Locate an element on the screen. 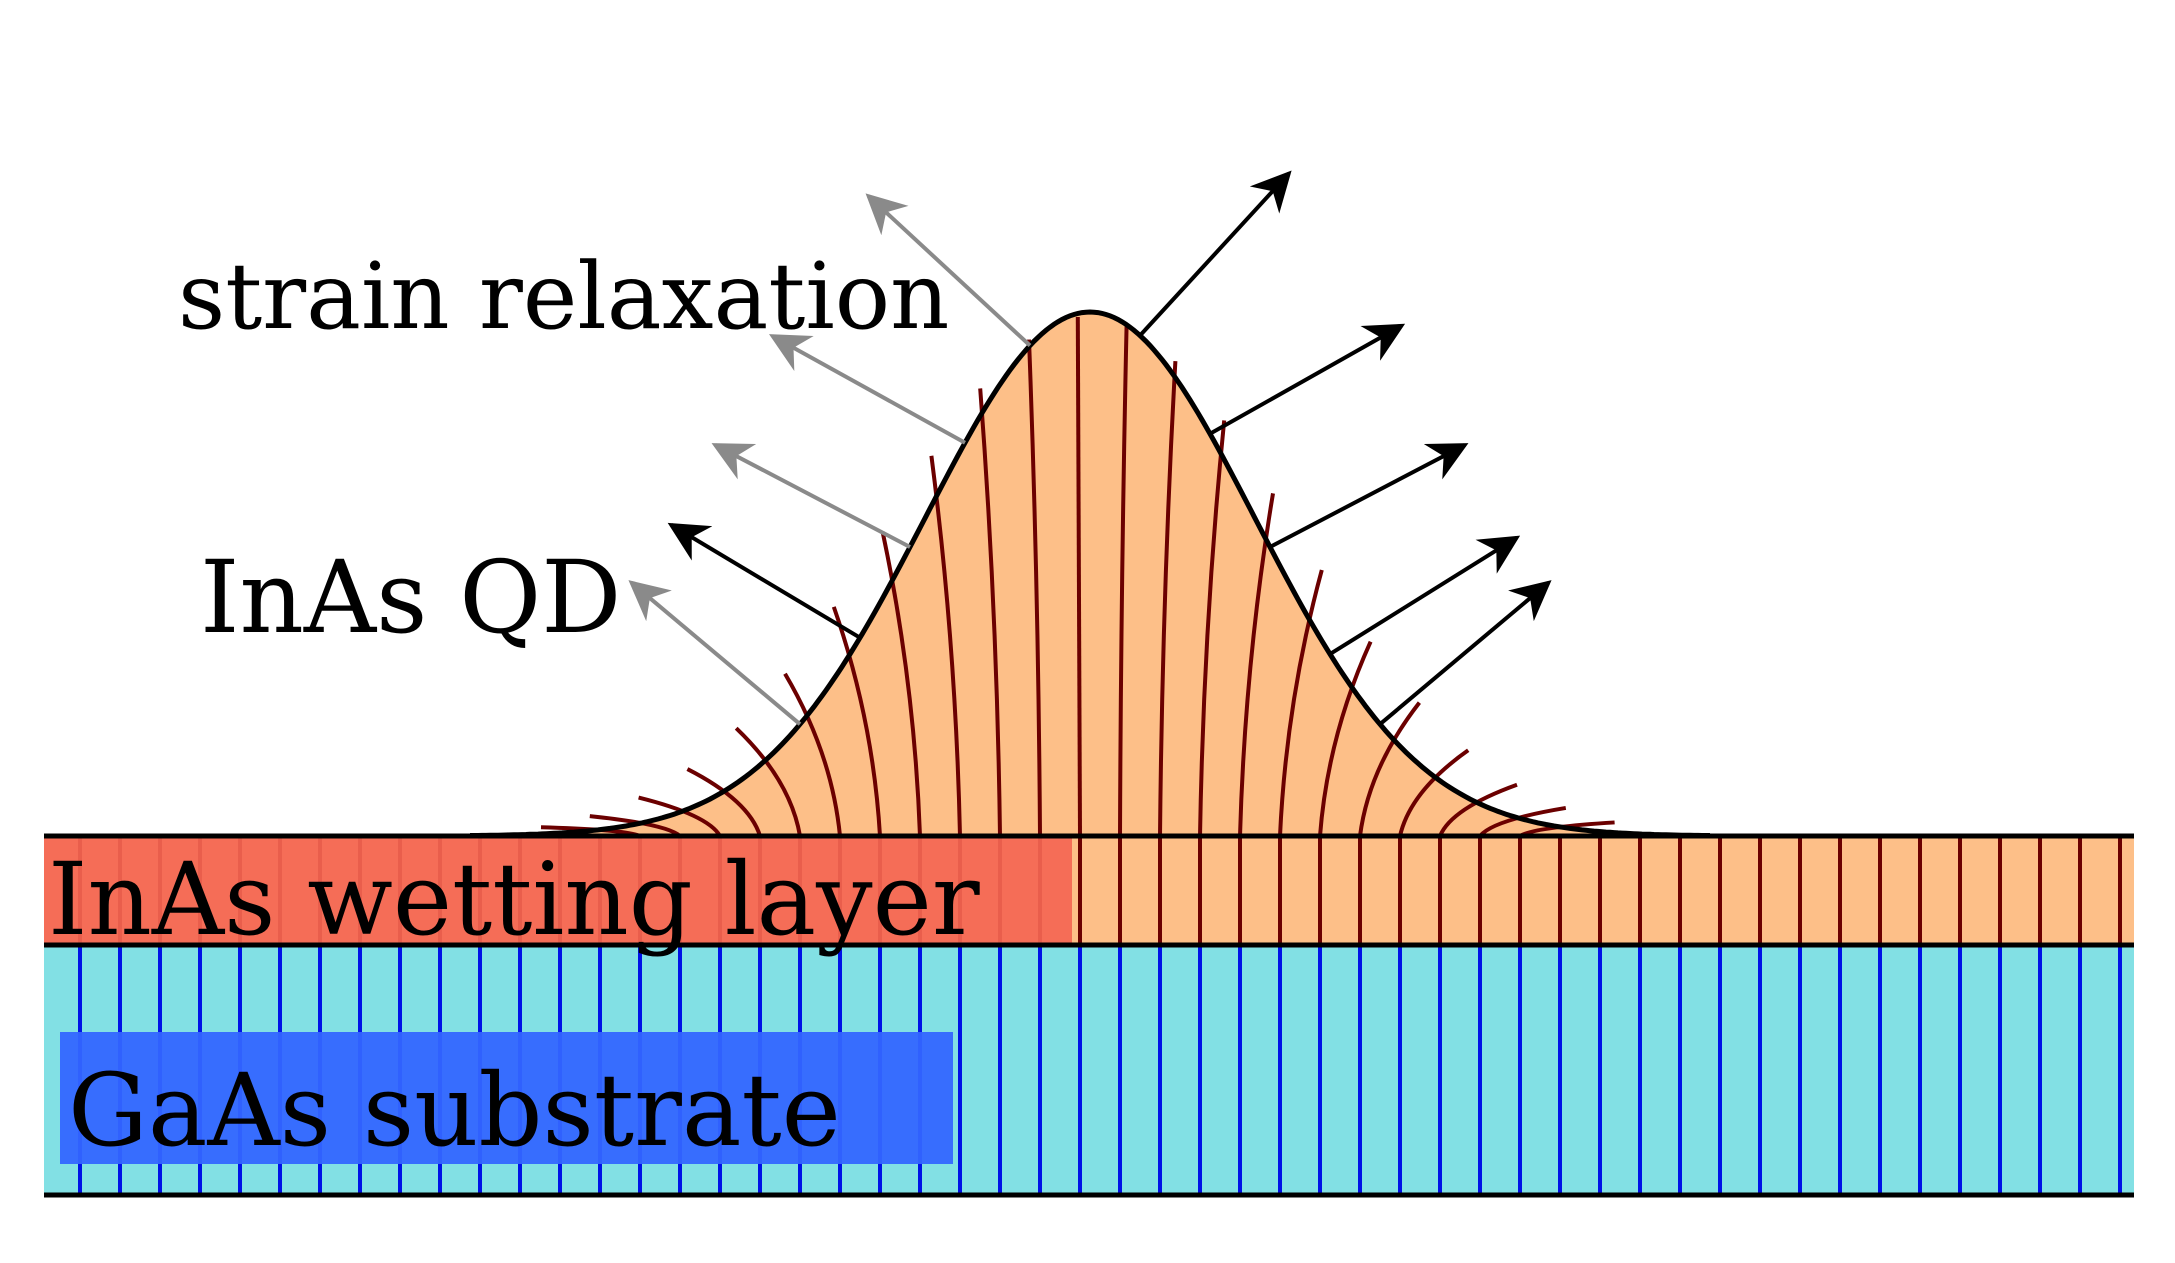 The width and height of the screenshot is (2175, 1263). wetting-layer-label-highlight is located at coordinates (558, 889).